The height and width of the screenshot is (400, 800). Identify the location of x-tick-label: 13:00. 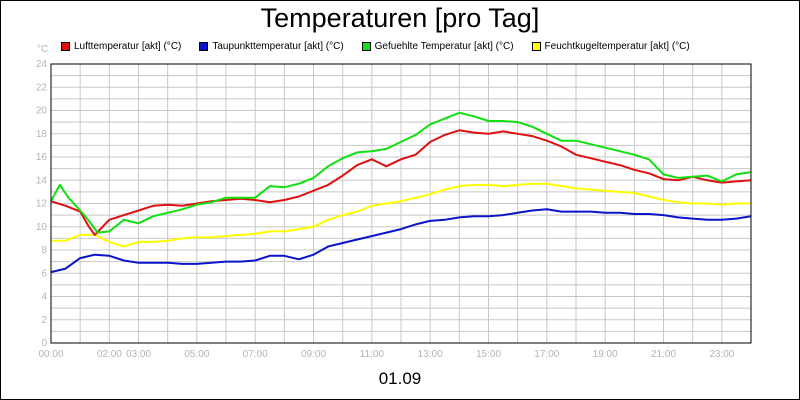
(430, 354).